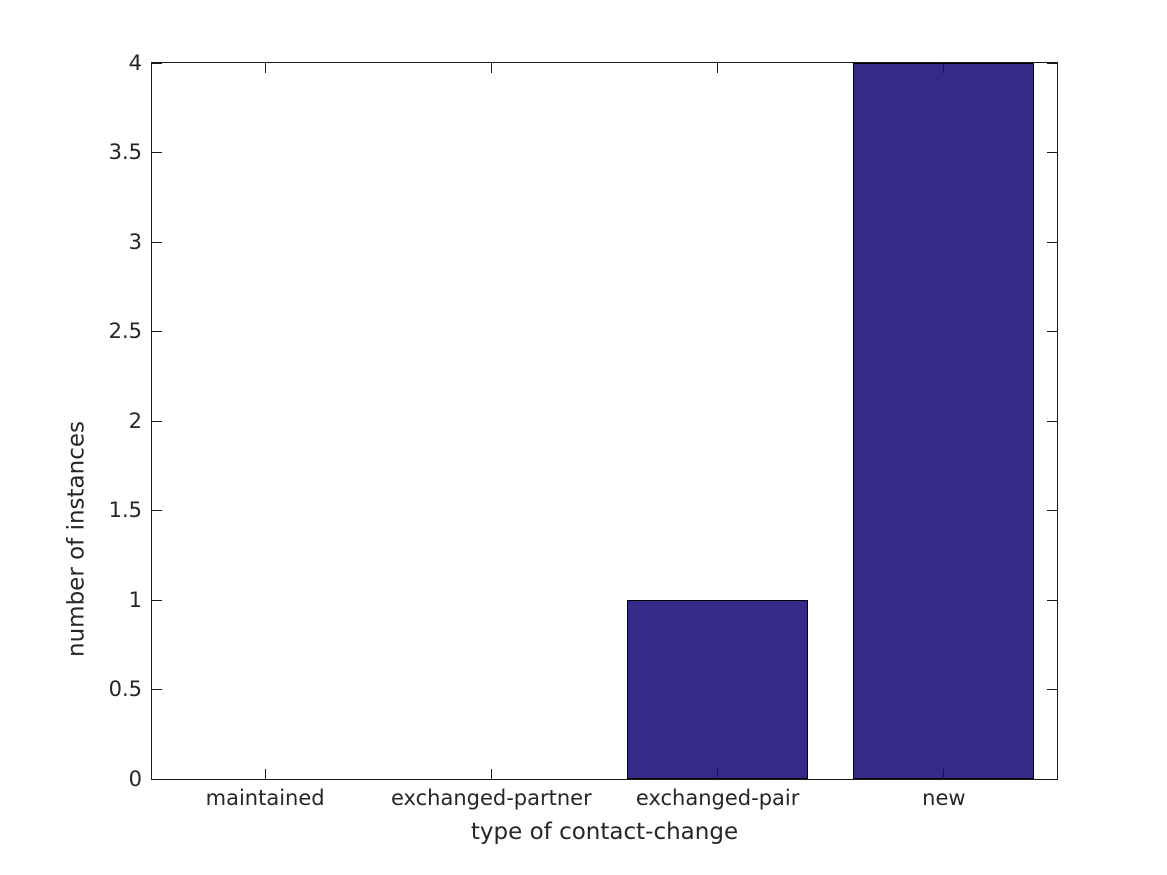 The height and width of the screenshot is (875, 1167). What do you see at coordinates (125, 152) in the screenshot?
I see `y-tick-label-3.5: 3.5` at bounding box center [125, 152].